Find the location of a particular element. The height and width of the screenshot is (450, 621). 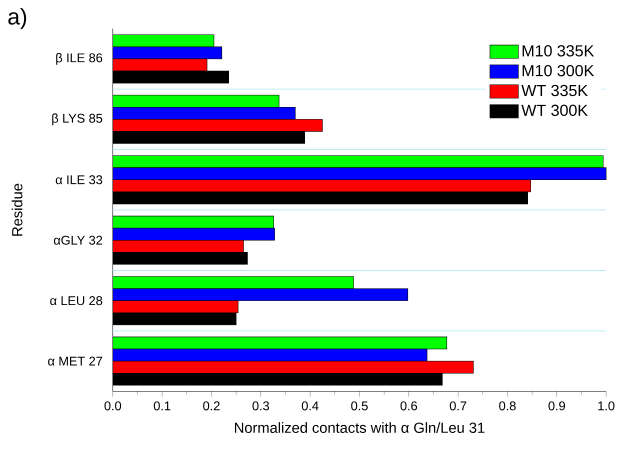

y-tick-label: α LEU 28 is located at coordinates (76, 301).